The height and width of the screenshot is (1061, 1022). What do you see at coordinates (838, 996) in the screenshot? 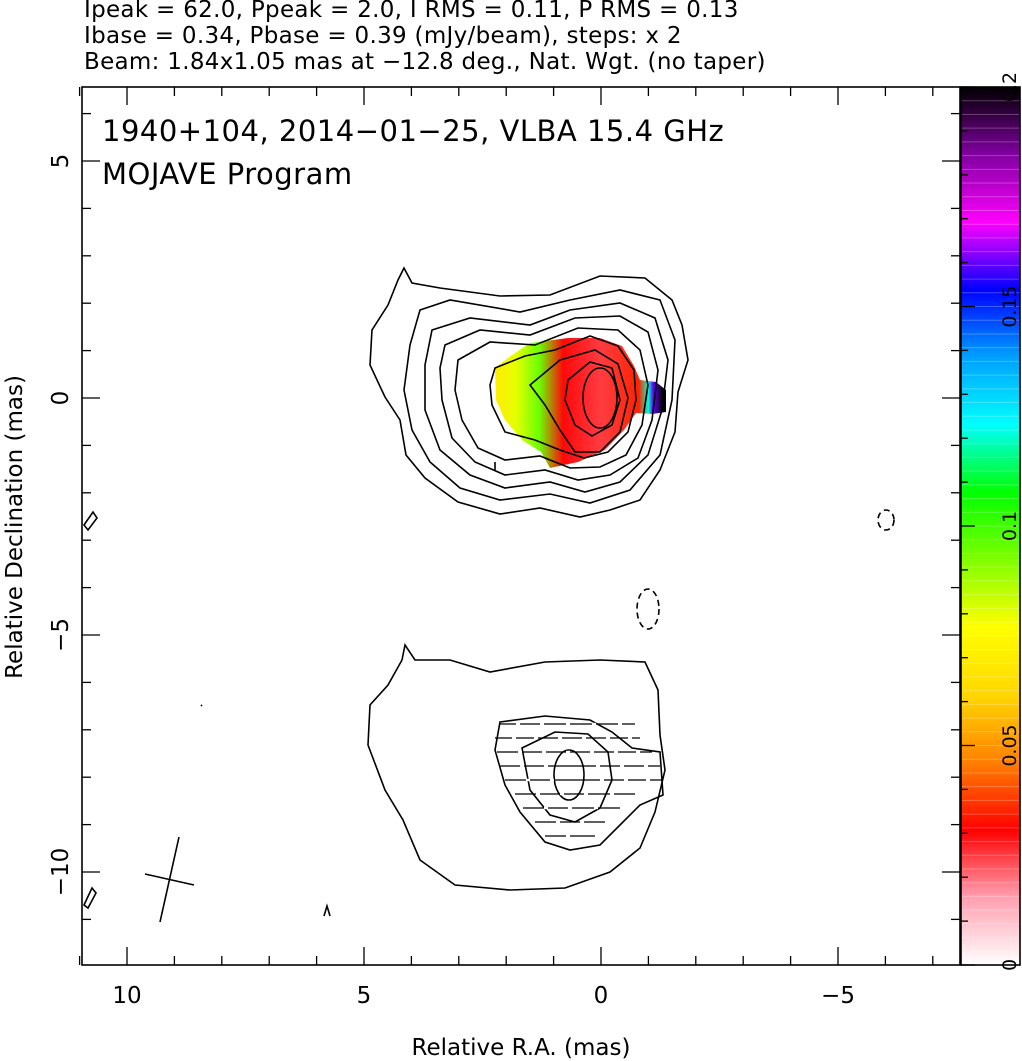
I see `x-tick-label: −5` at bounding box center [838, 996].